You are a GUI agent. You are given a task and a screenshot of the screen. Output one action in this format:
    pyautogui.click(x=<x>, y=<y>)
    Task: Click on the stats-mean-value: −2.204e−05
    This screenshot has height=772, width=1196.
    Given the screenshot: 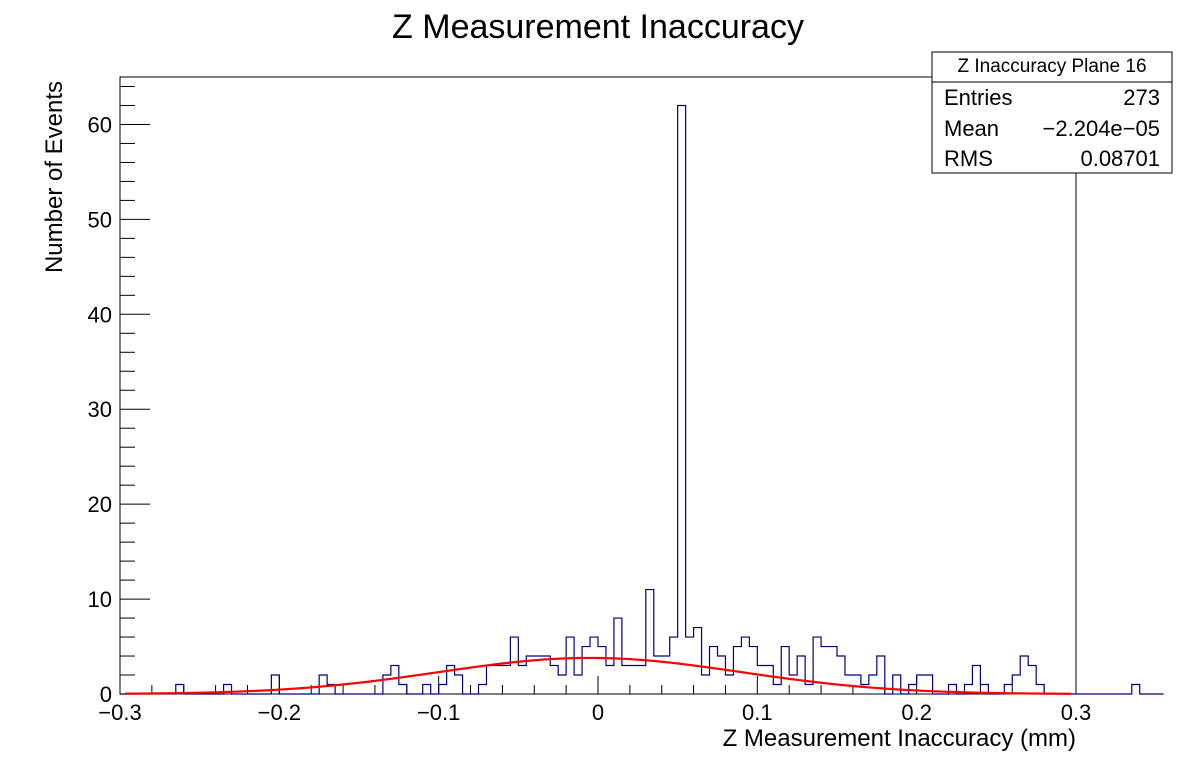 What is the action you would take?
    pyautogui.click(x=1101, y=128)
    